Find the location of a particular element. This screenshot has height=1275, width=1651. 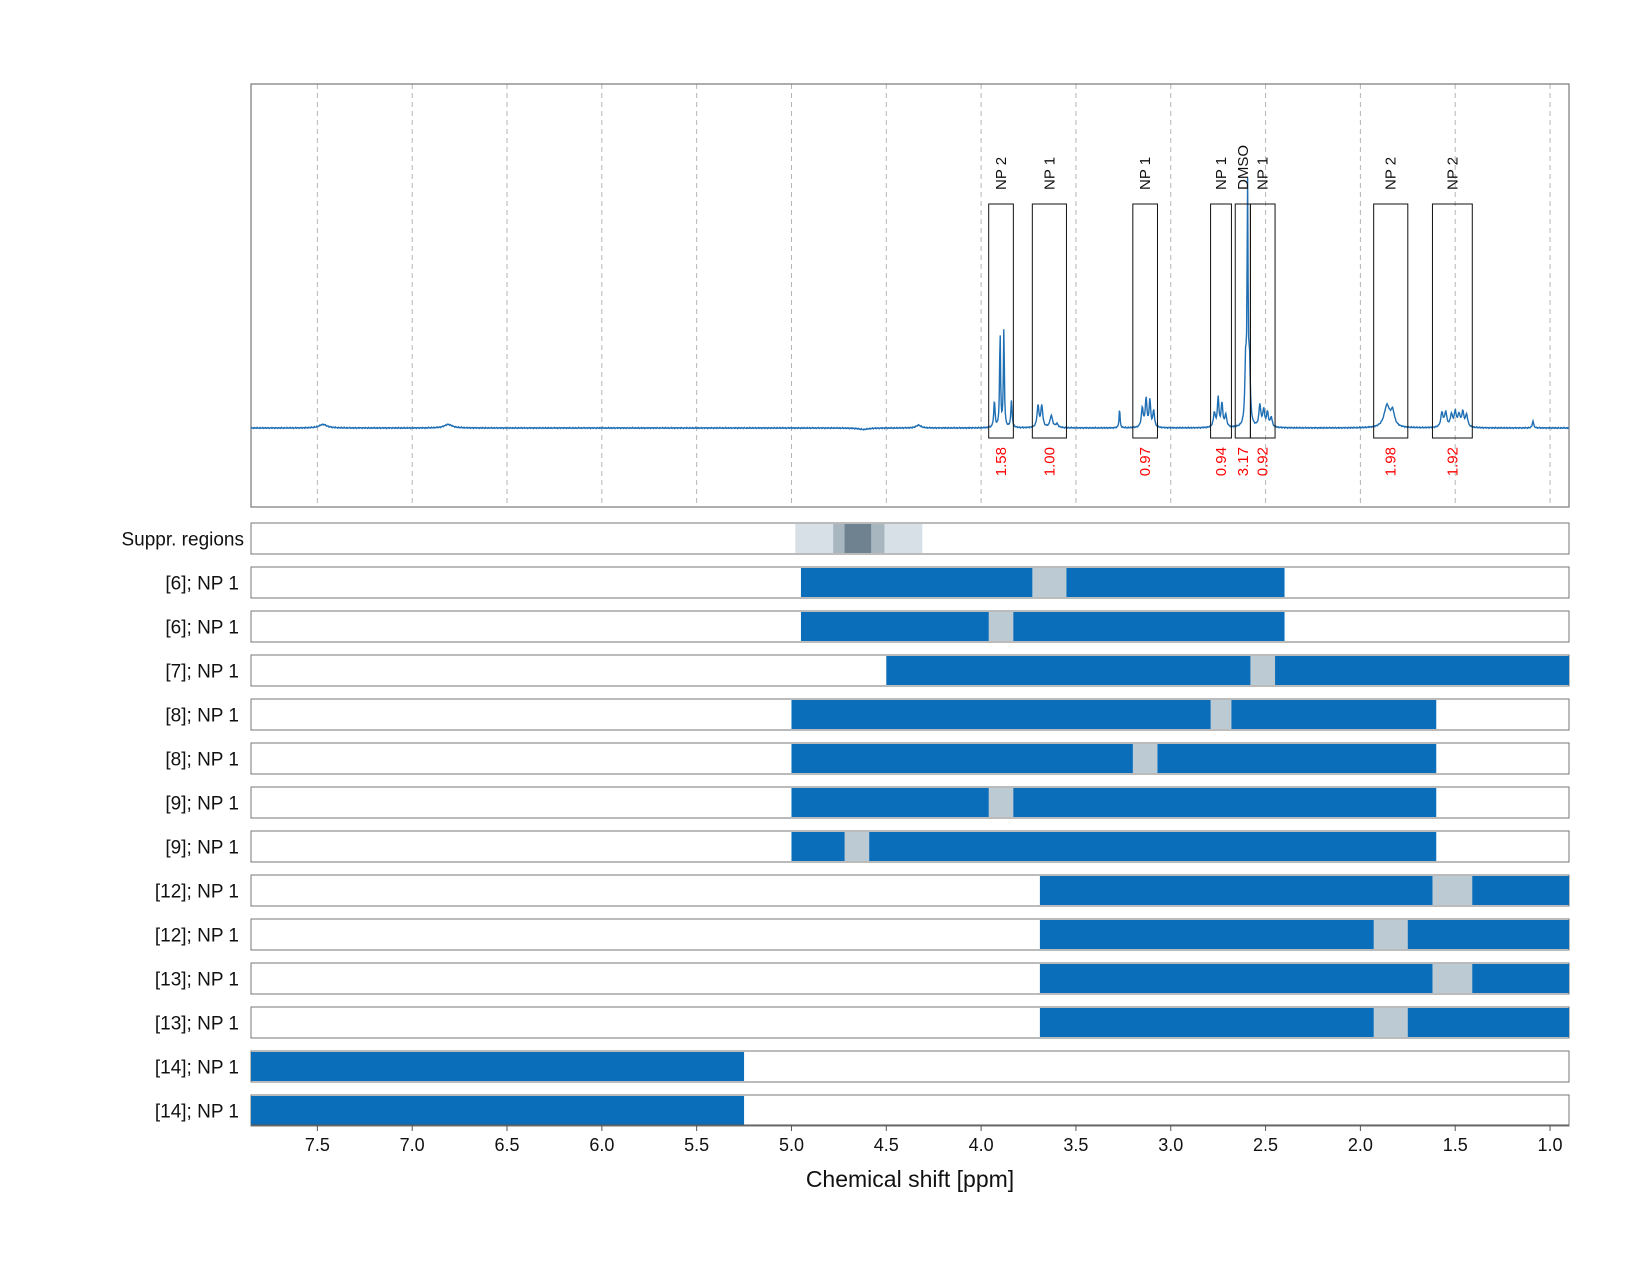

x-tick-label: 2.5 is located at coordinates (1265, 1145).